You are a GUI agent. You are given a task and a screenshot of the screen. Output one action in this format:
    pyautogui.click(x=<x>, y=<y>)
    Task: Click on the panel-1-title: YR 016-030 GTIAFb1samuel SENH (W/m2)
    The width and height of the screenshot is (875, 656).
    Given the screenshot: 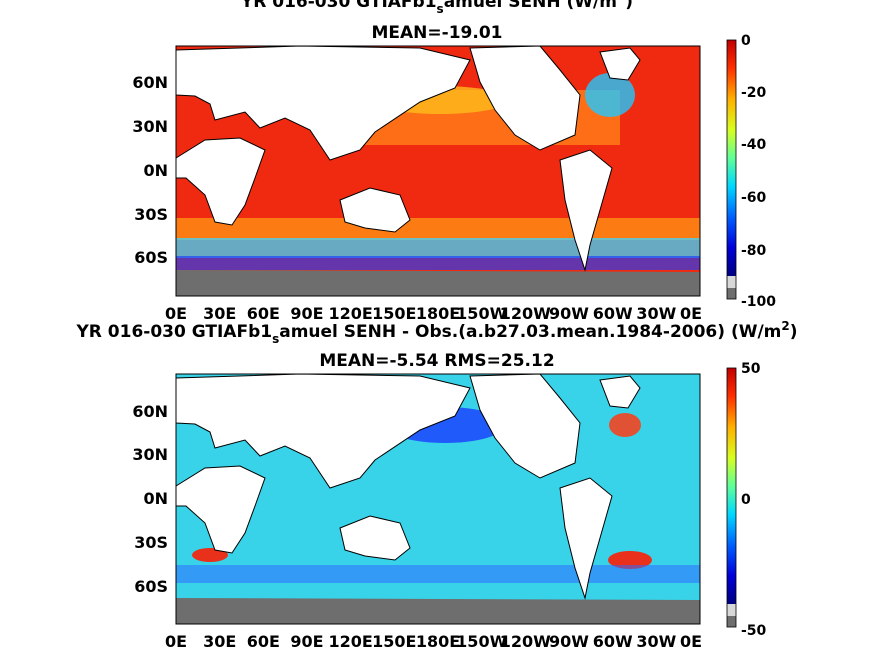 What is the action you would take?
    pyautogui.click(x=436, y=8)
    